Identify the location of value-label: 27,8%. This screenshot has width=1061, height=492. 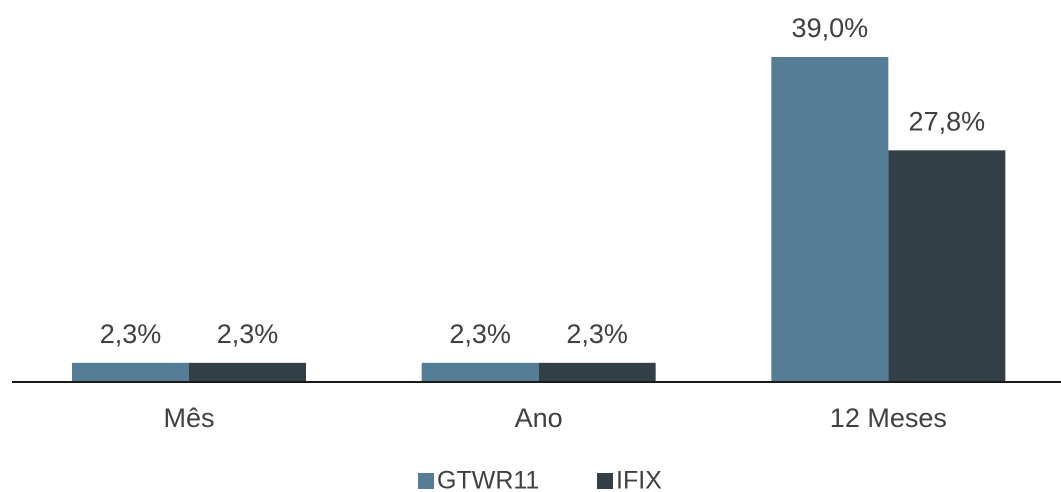
(947, 121).